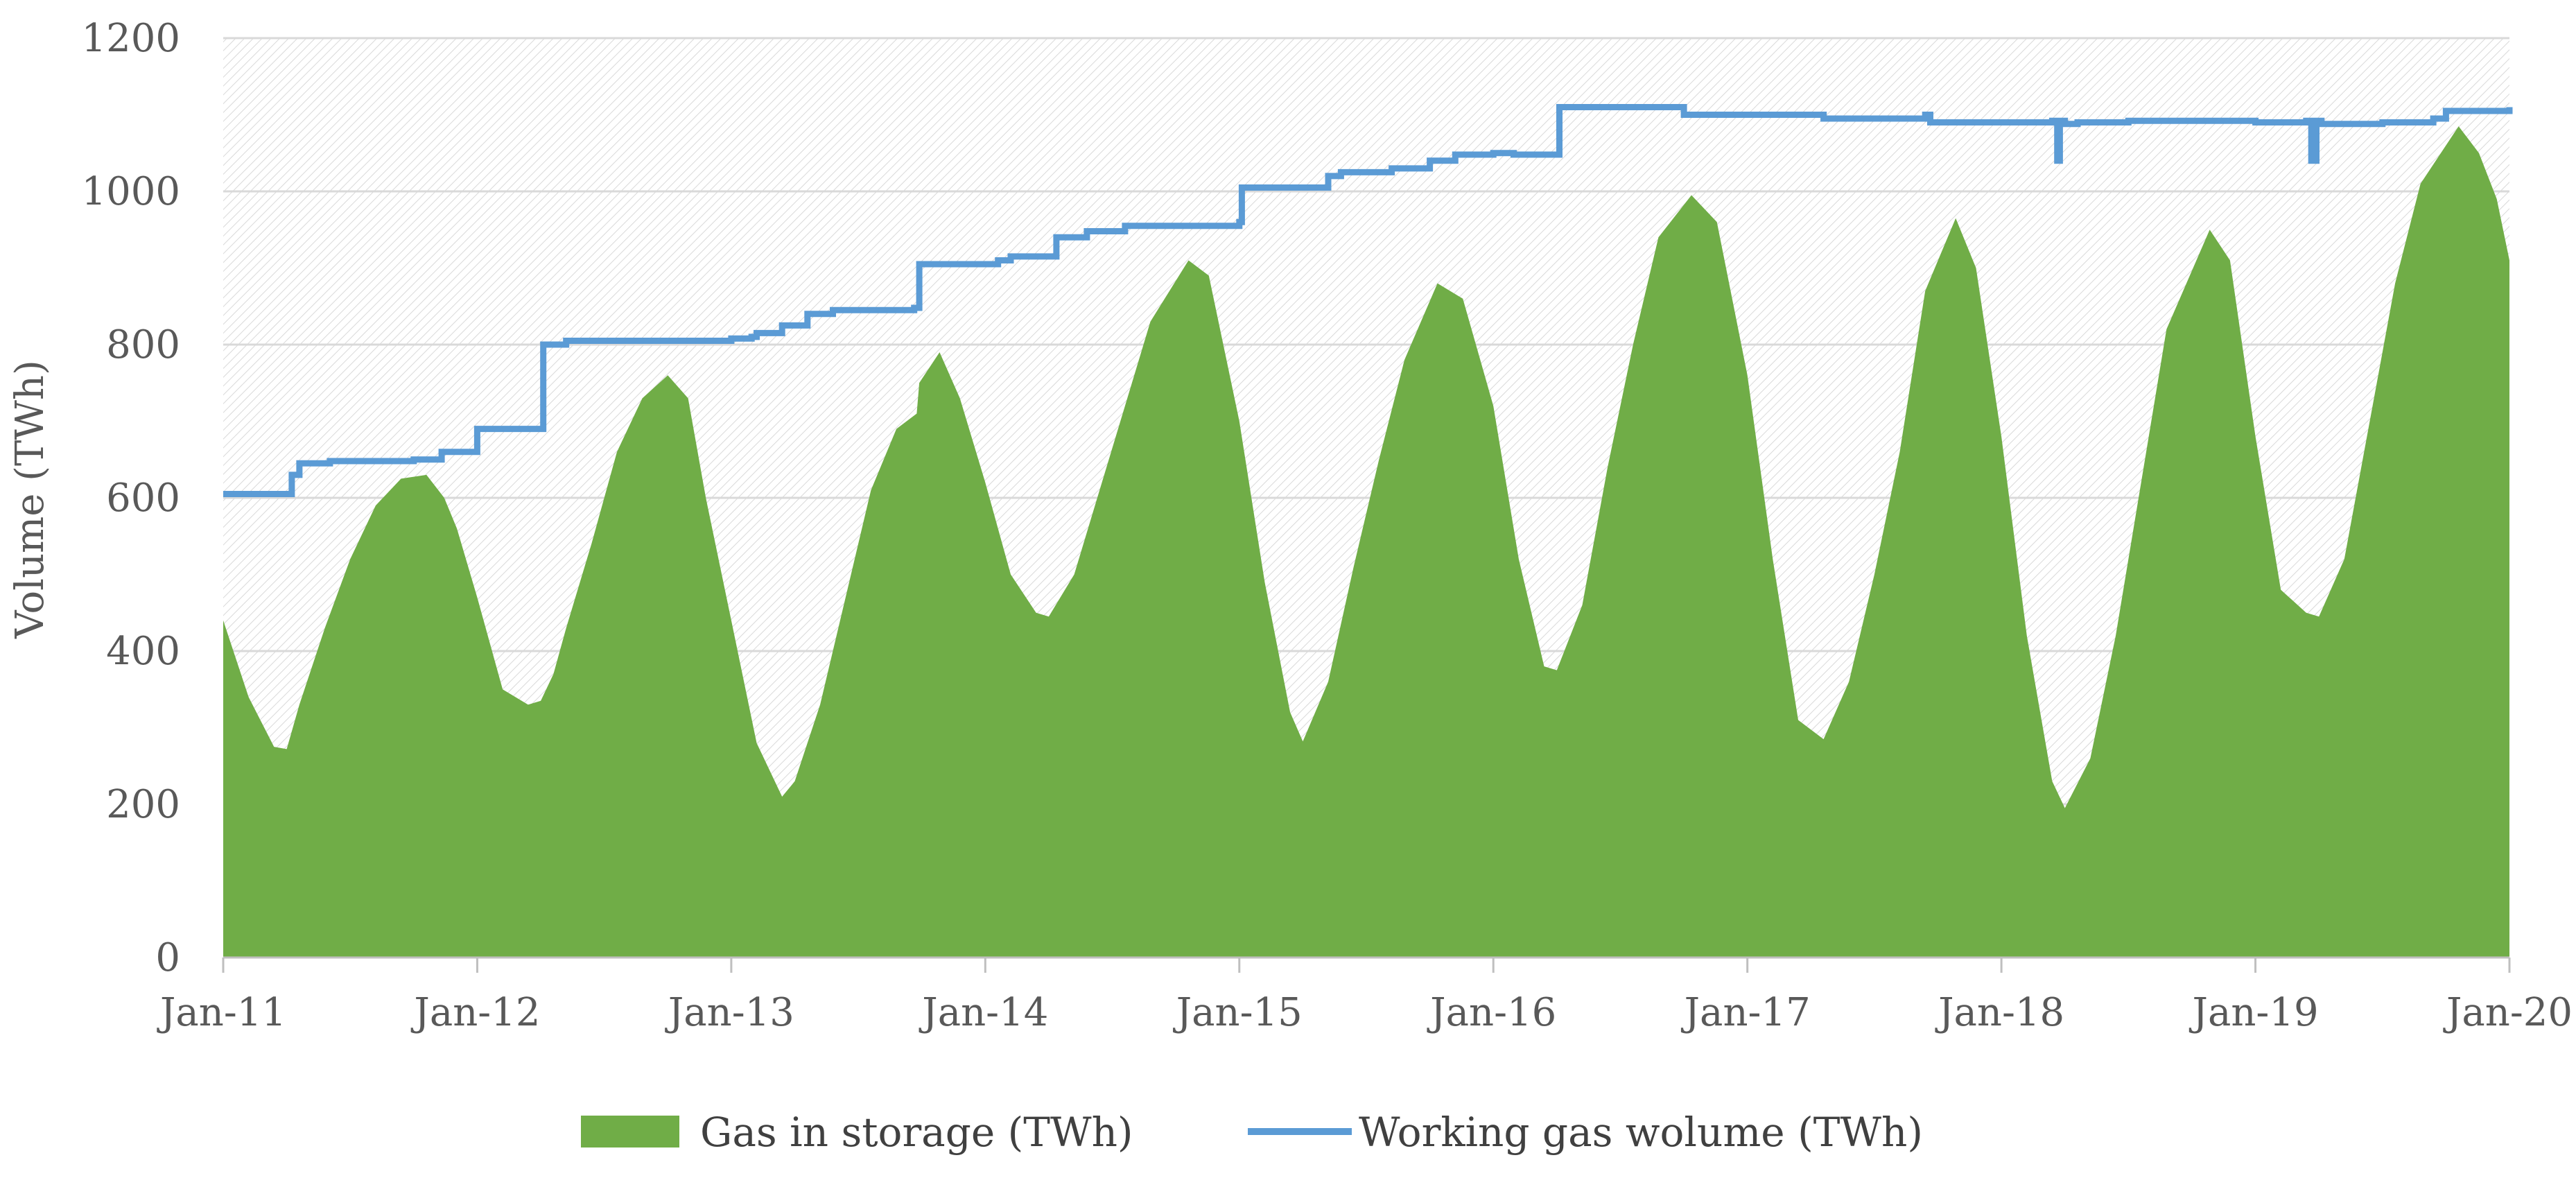 The width and height of the screenshot is (2576, 1178). Describe the element at coordinates (630, 1131) in the screenshot. I see `legend-swatch-gas-in-storage` at that location.